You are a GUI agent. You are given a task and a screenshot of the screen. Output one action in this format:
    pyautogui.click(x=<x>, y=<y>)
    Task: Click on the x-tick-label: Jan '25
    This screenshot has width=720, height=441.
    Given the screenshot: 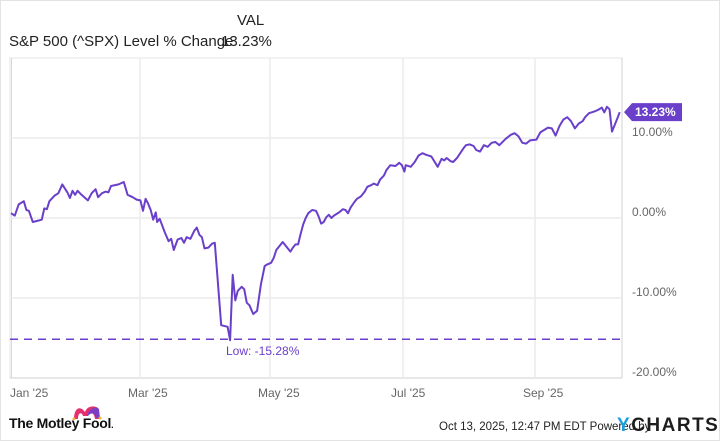 What is the action you would take?
    pyautogui.click(x=29, y=393)
    